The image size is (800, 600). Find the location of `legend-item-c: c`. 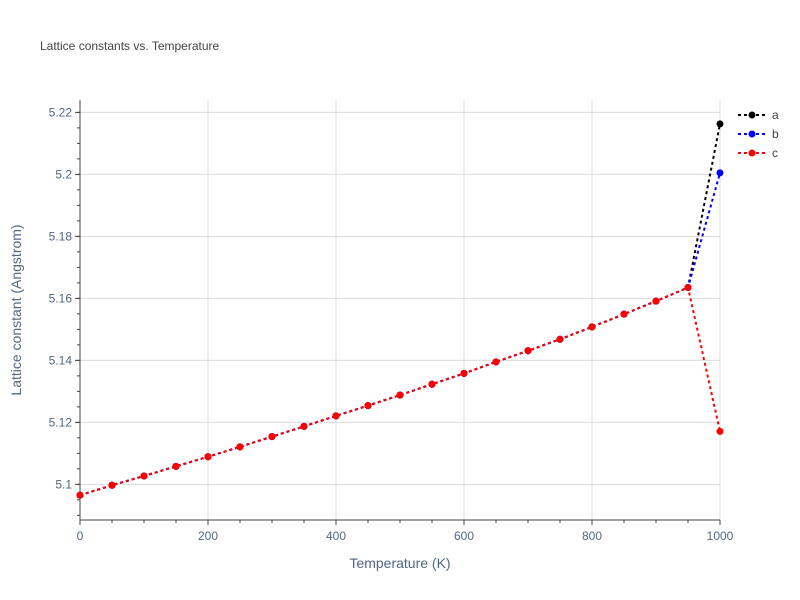

legend-item-c: c is located at coordinates (758, 153).